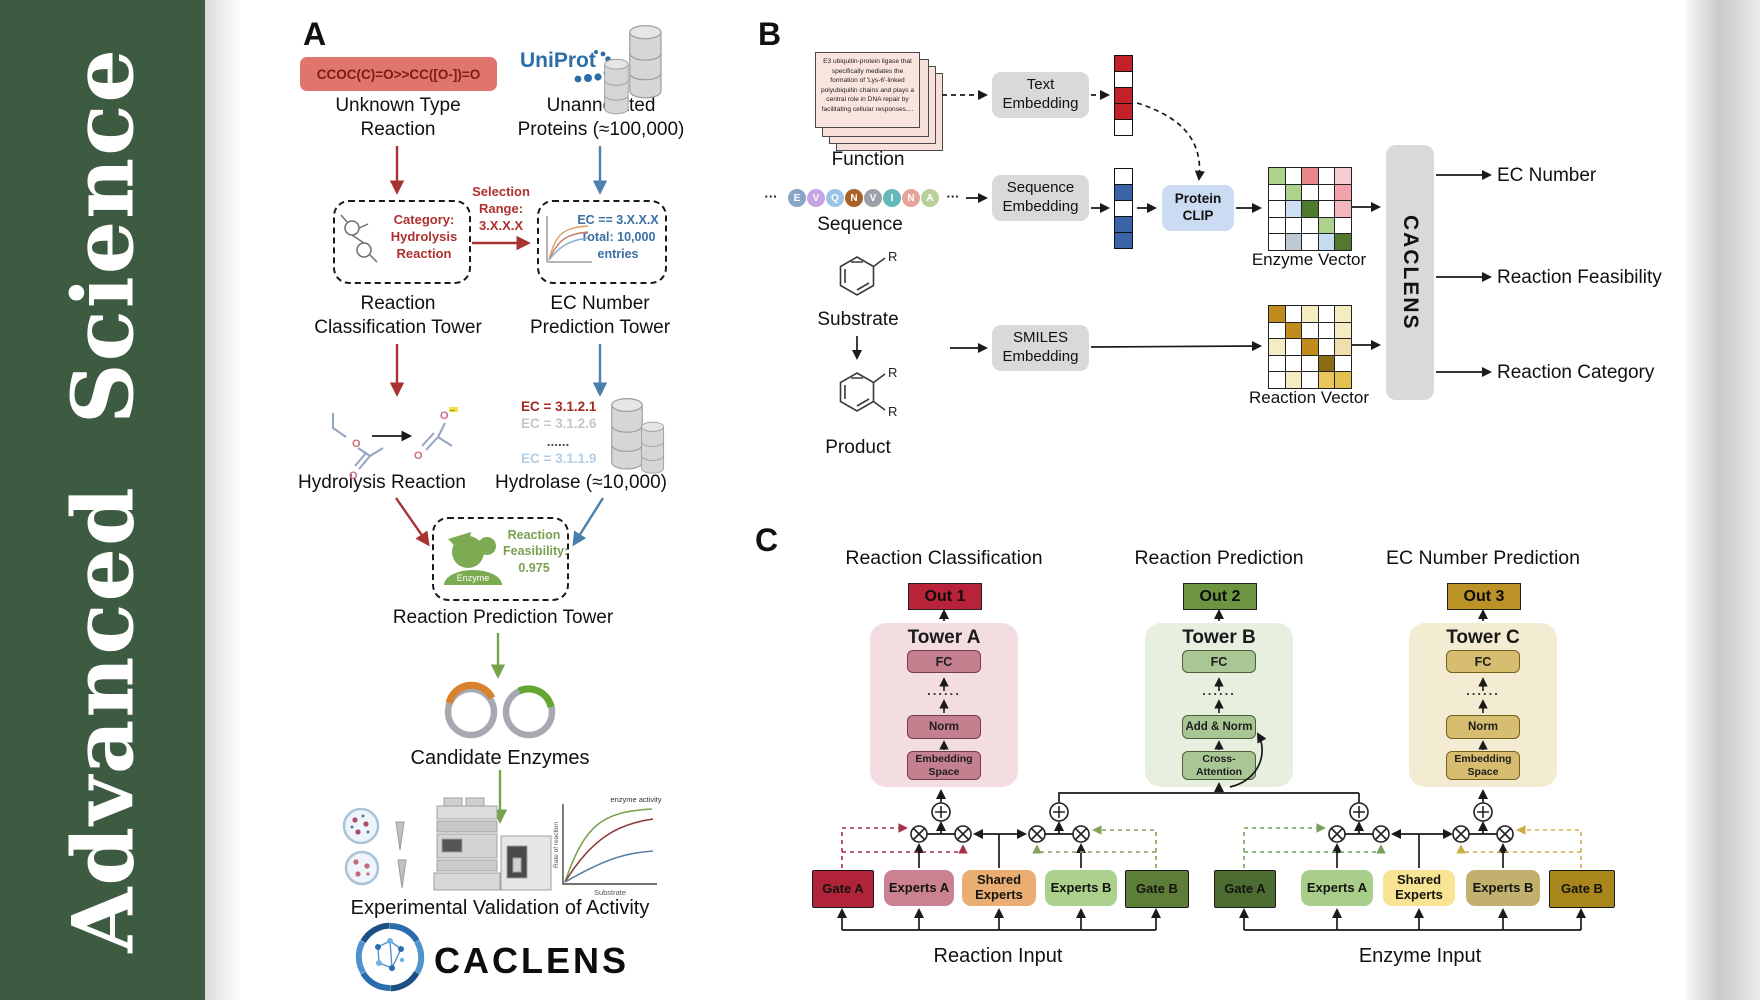  I want to click on reaction-gate-a: Gate A, so click(843, 889).